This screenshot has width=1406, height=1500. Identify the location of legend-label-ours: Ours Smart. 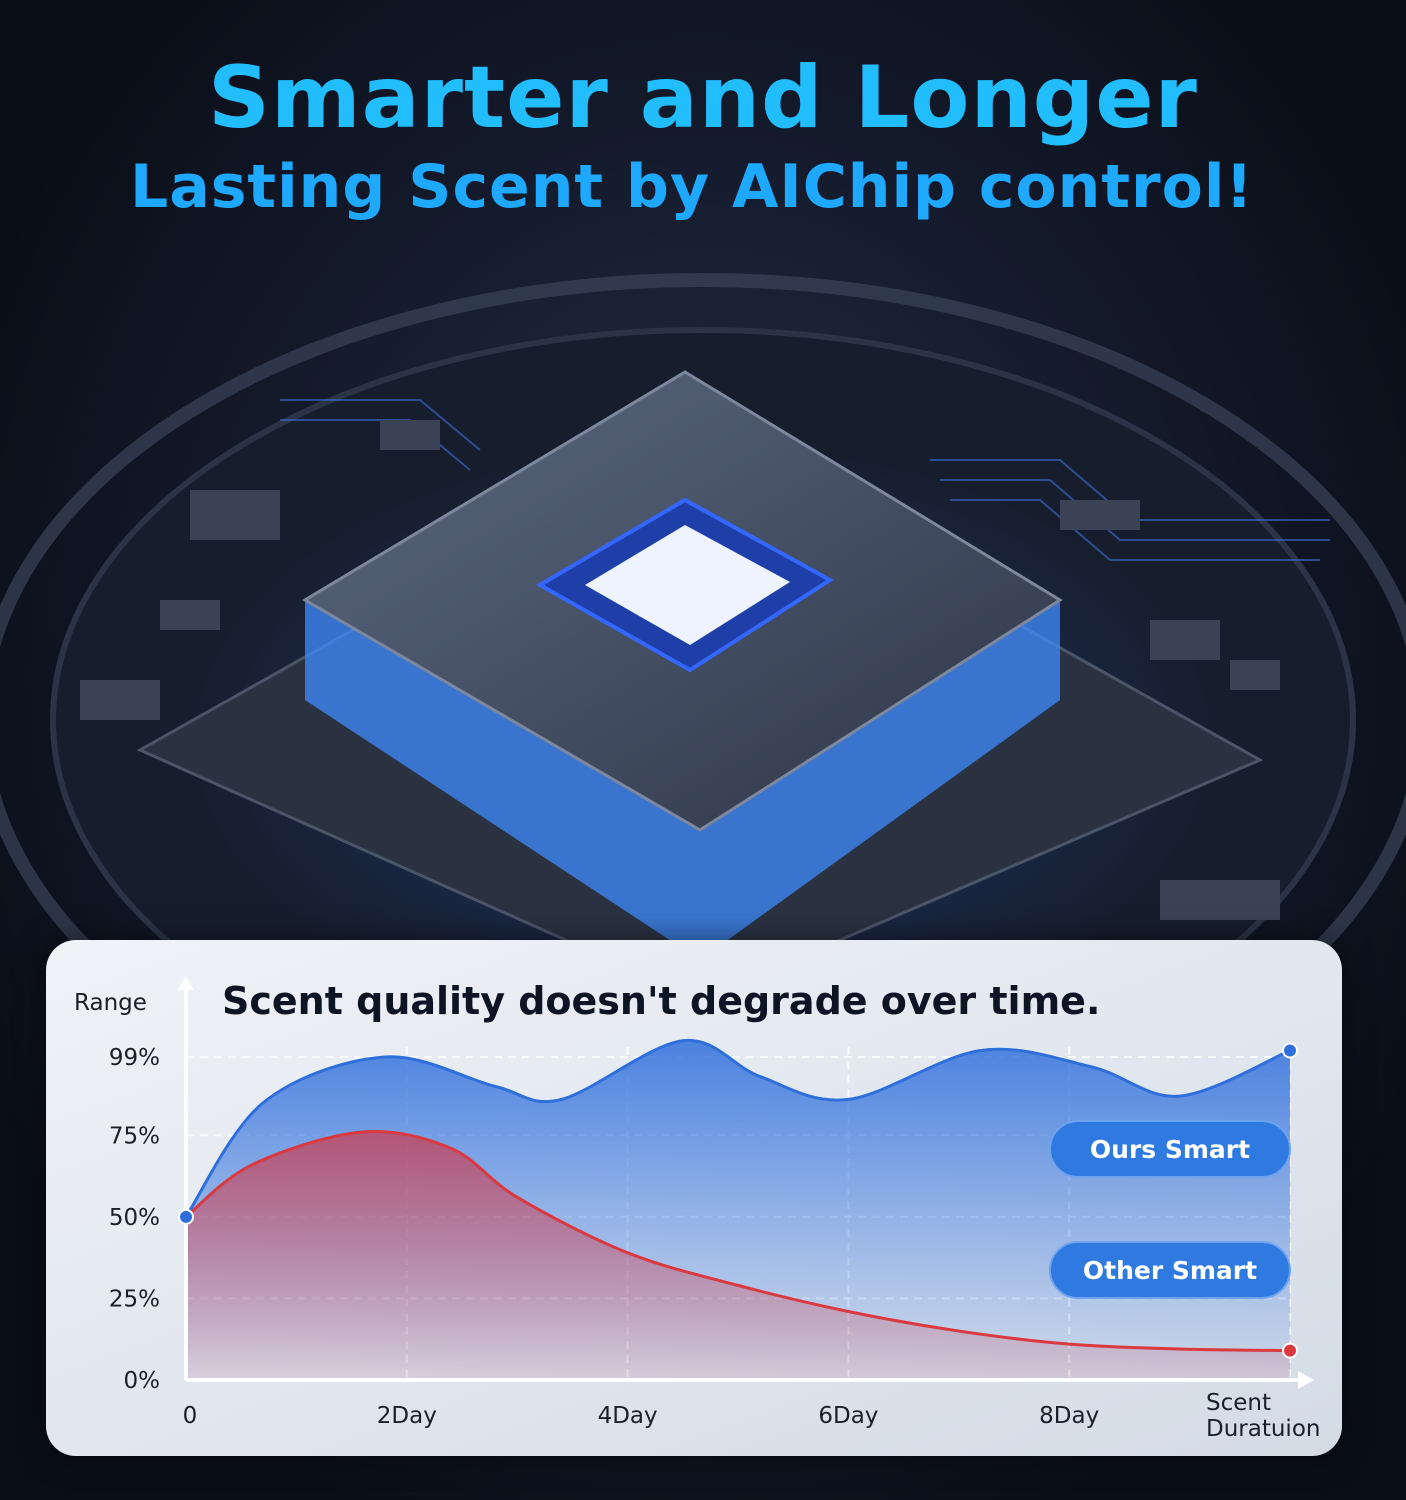
(1170, 1149).